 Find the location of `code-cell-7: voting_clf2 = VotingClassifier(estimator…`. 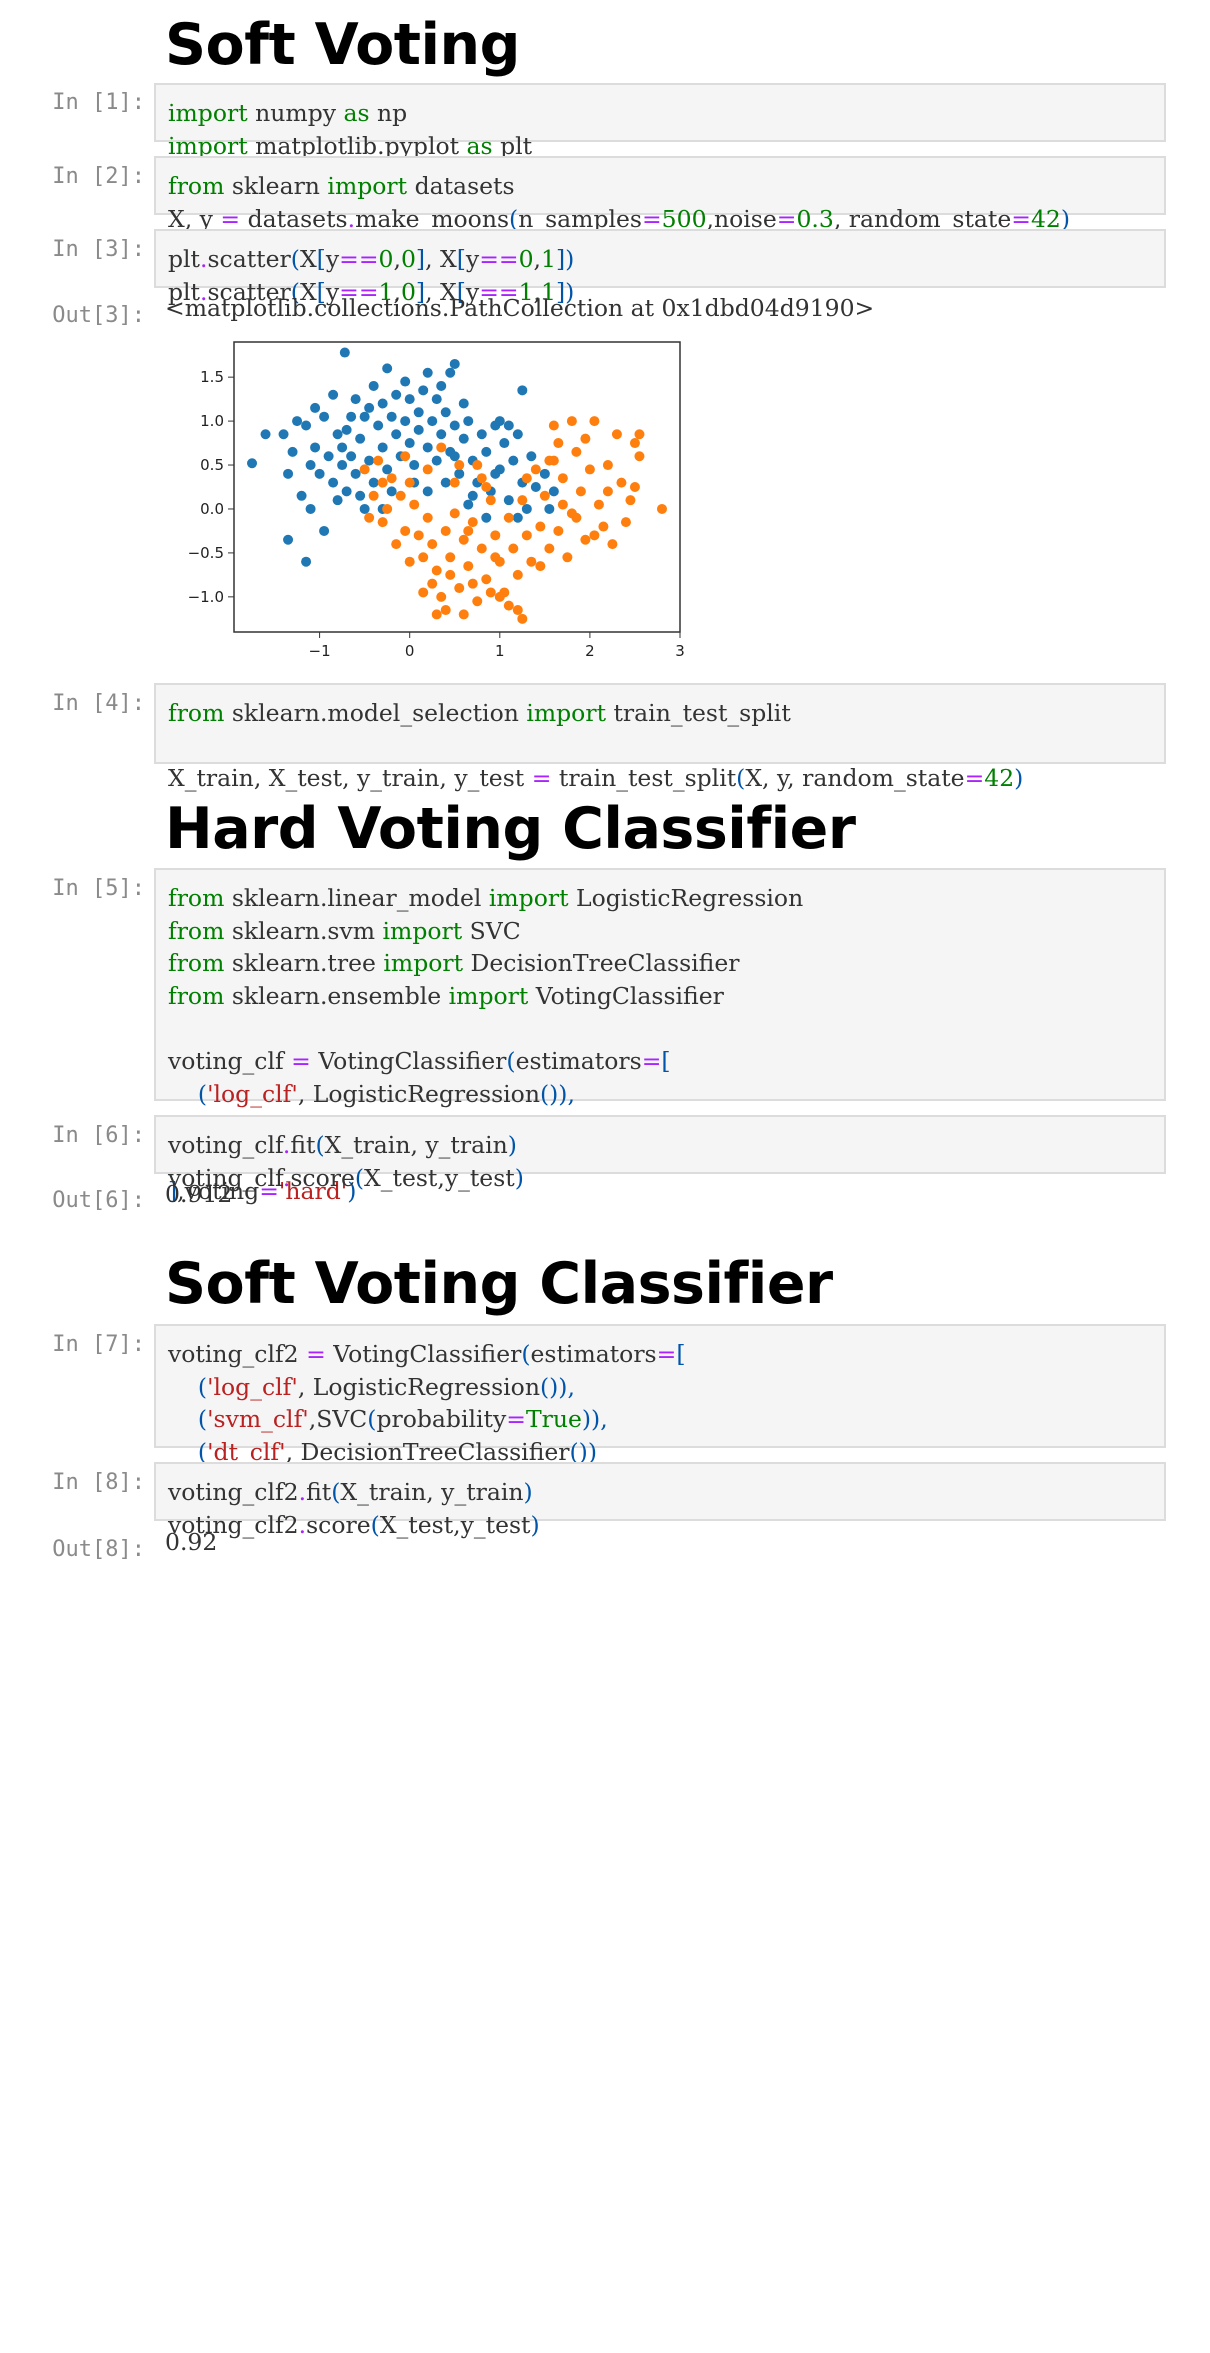

code-cell-7: voting_clf2 = VotingClassifier(estimator… is located at coordinates (660, 1411).